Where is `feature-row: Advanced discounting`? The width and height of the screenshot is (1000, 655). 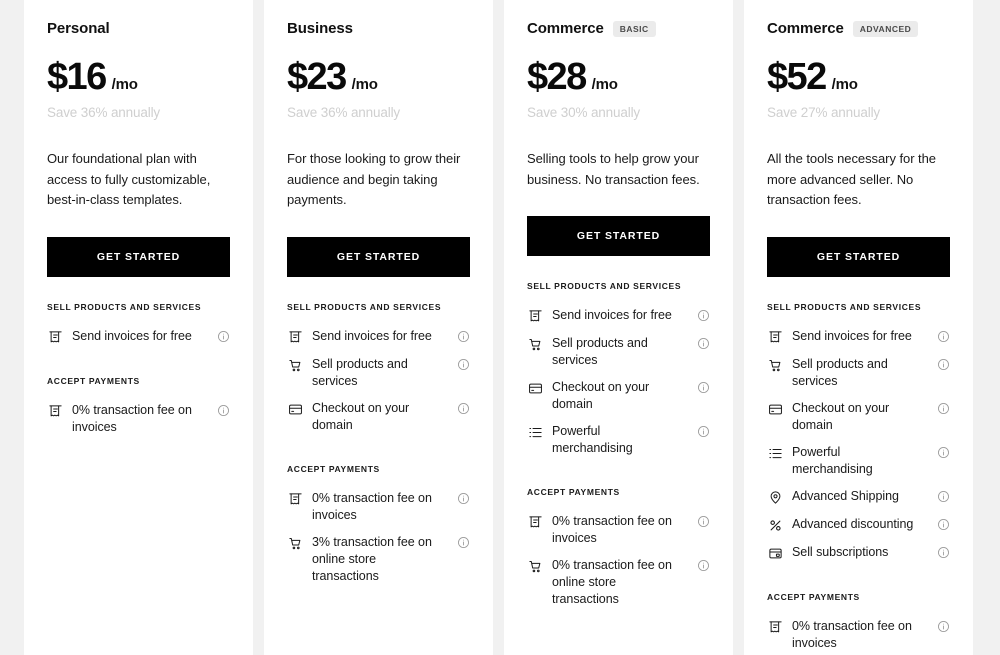
feature-row: Advanced discounting is located at coordinates (858, 525).